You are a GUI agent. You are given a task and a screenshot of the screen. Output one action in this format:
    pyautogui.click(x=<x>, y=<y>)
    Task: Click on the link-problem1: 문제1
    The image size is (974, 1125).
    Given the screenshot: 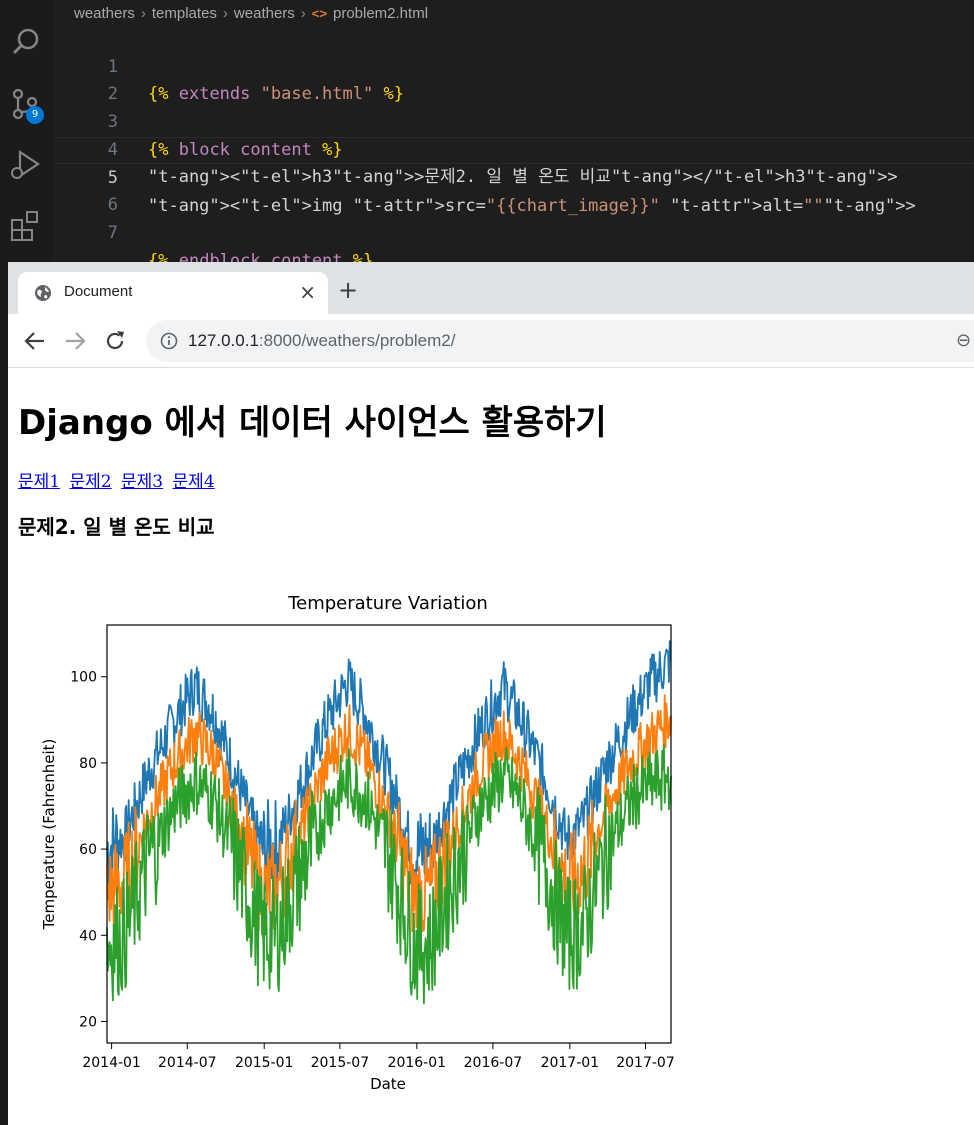 What is the action you would take?
    pyautogui.click(x=39, y=482)
    